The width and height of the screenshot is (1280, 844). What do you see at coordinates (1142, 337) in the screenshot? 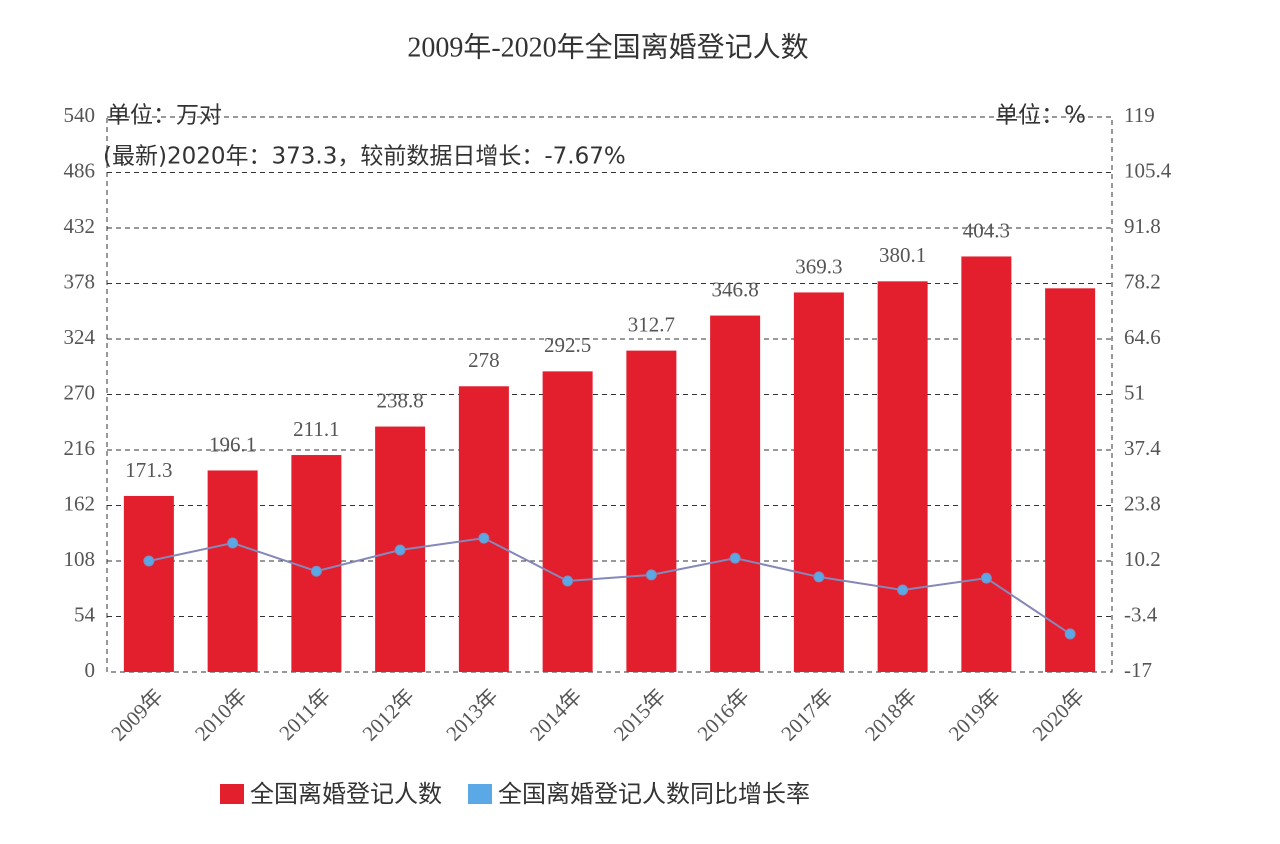
I see `y2-tick-label: 64.6` at bounding box center [1142, 337].